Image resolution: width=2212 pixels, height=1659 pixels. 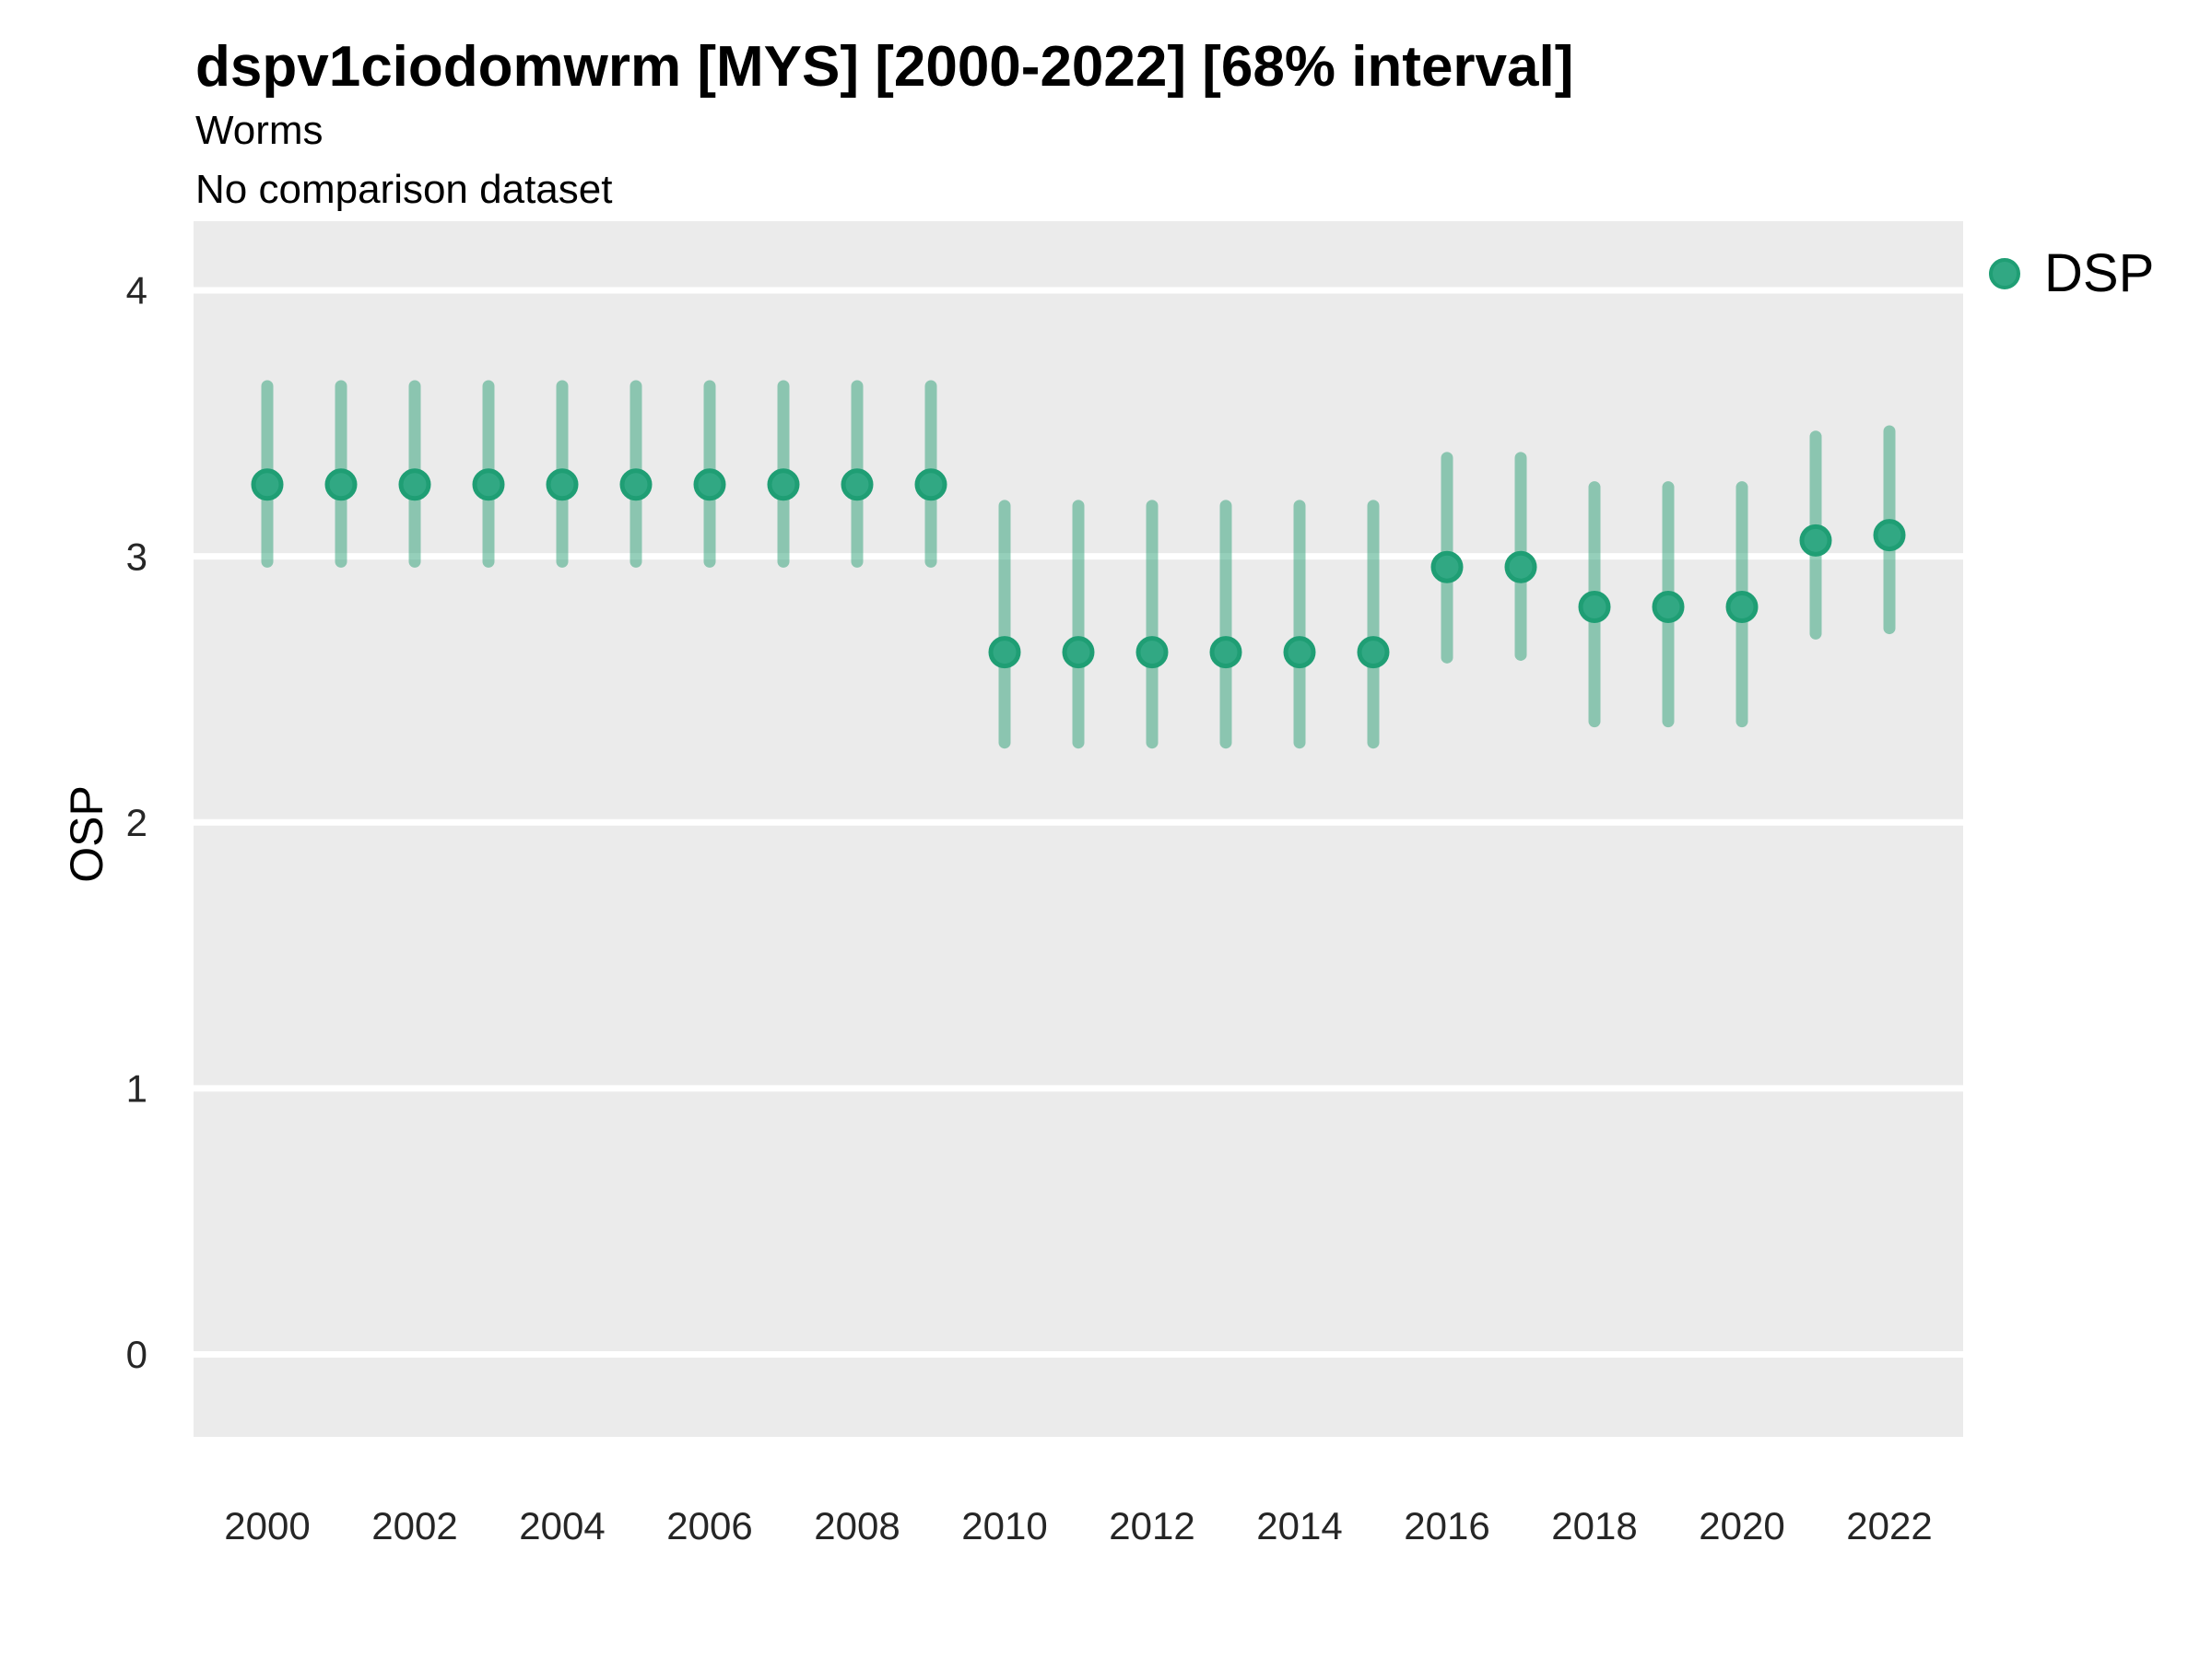 I want to click on y-tick-label-1: 1, so click(x=136, y=1089).